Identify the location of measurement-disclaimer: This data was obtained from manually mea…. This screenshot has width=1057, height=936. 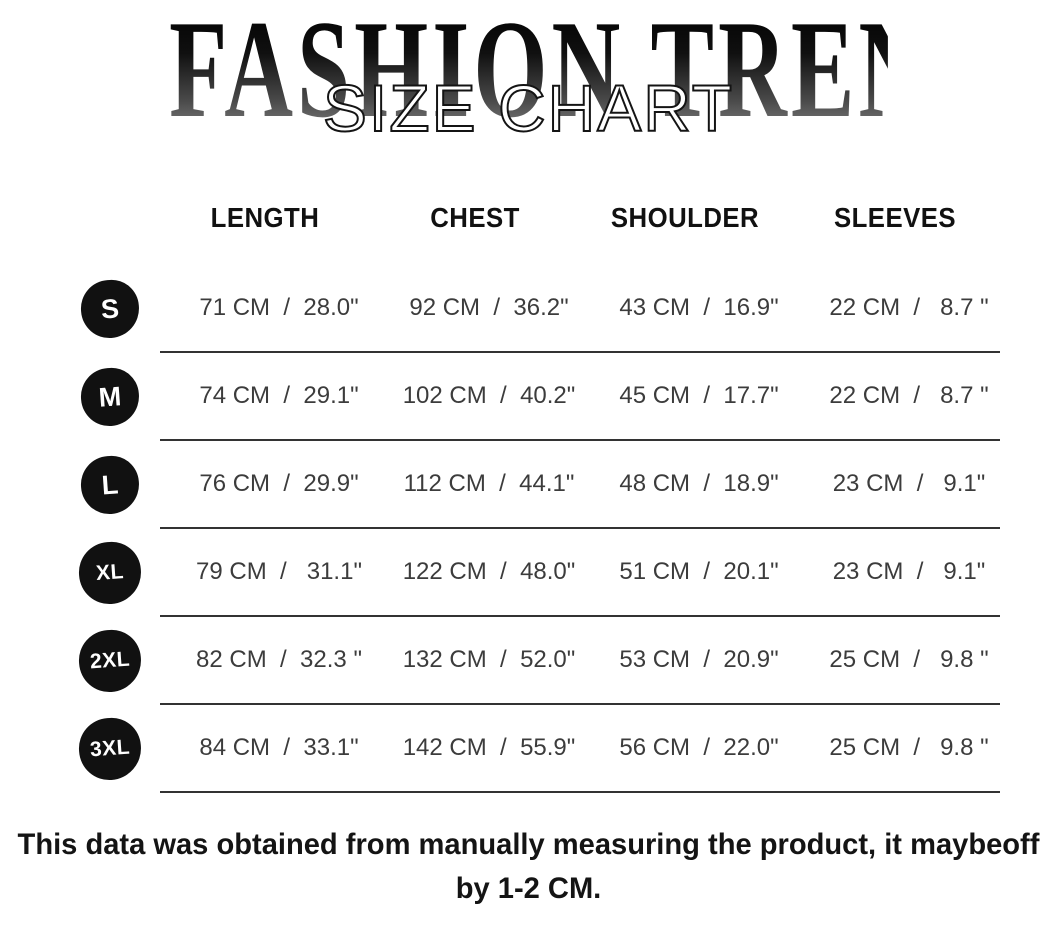
(528, 867).